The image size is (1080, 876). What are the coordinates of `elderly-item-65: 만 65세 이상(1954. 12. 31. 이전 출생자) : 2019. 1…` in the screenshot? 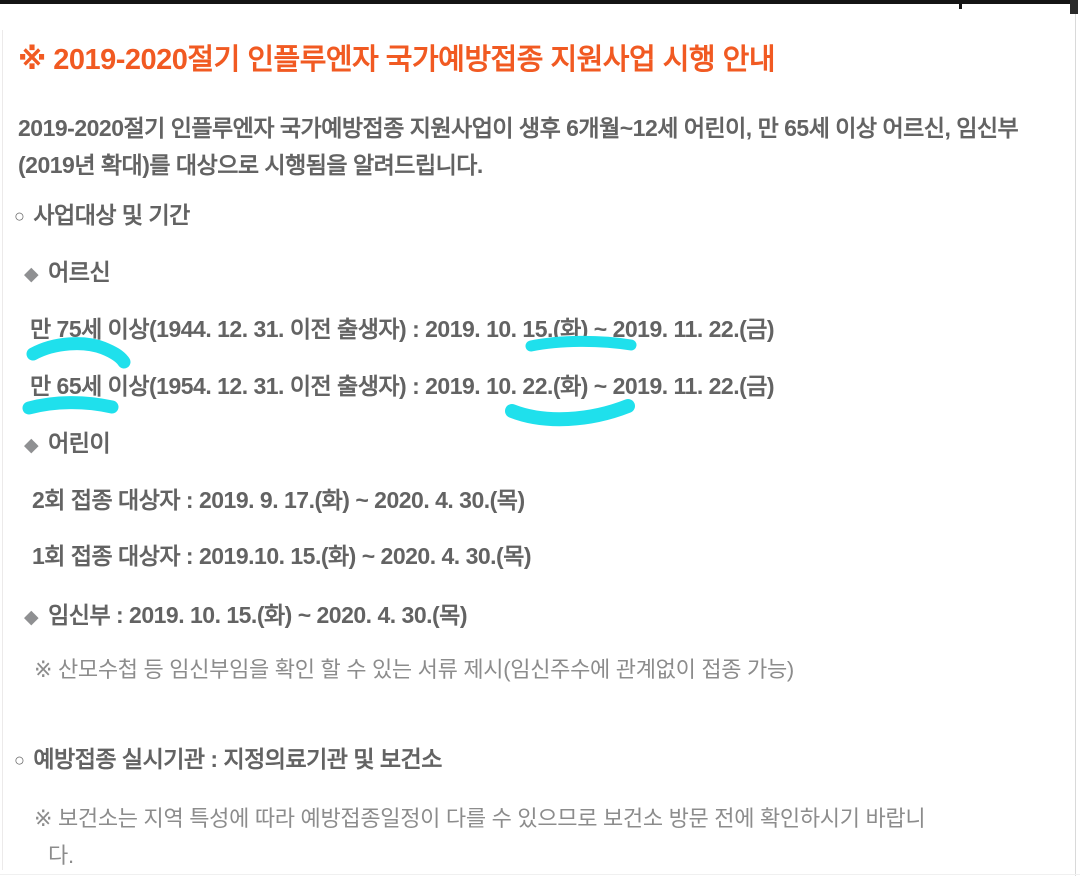 It's located at (402, 386).